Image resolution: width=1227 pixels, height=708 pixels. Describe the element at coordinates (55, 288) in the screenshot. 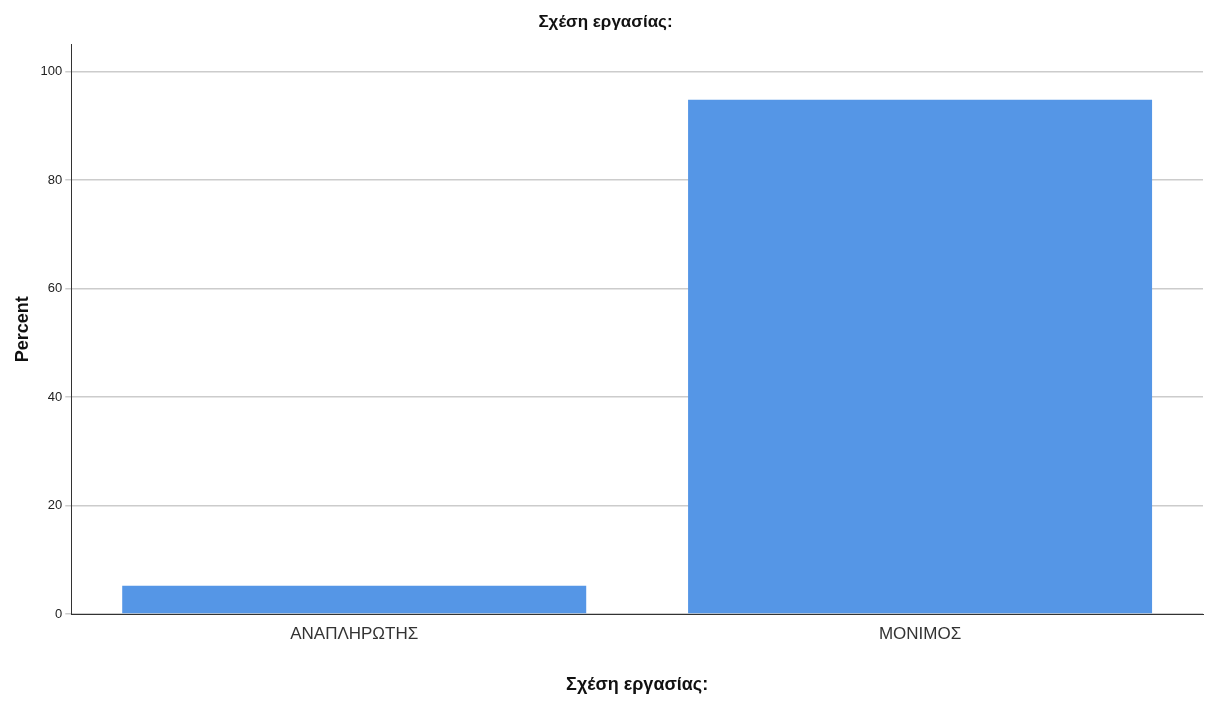

I see `y-tick-label: 60` at that location.